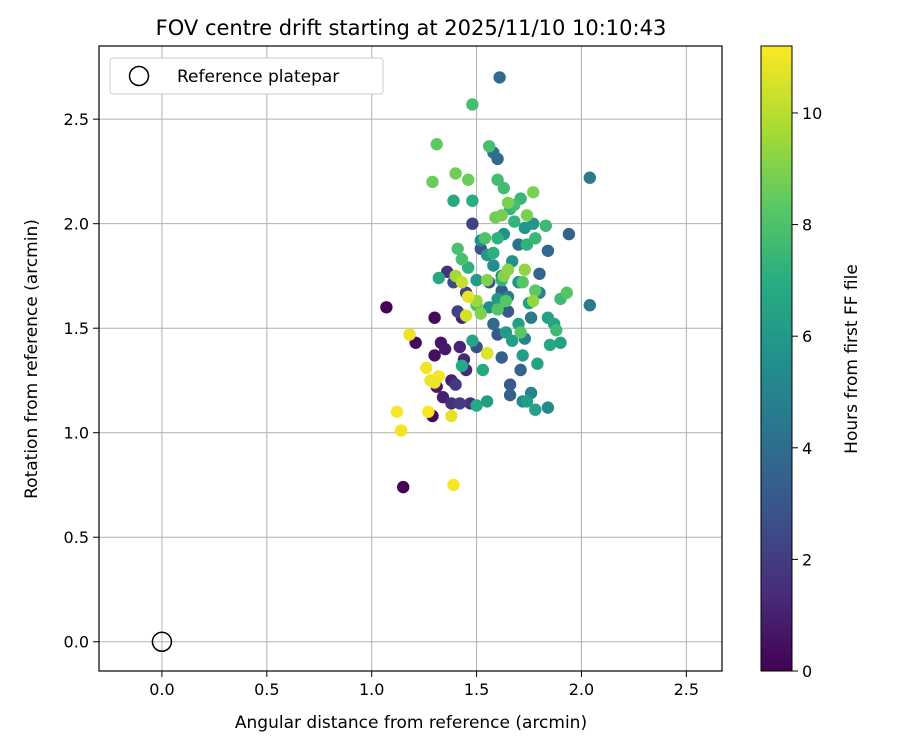  Describe the element at coordinates (807, 671) in the screenshot. I see `colorbar-tick-label: 0` at that location.